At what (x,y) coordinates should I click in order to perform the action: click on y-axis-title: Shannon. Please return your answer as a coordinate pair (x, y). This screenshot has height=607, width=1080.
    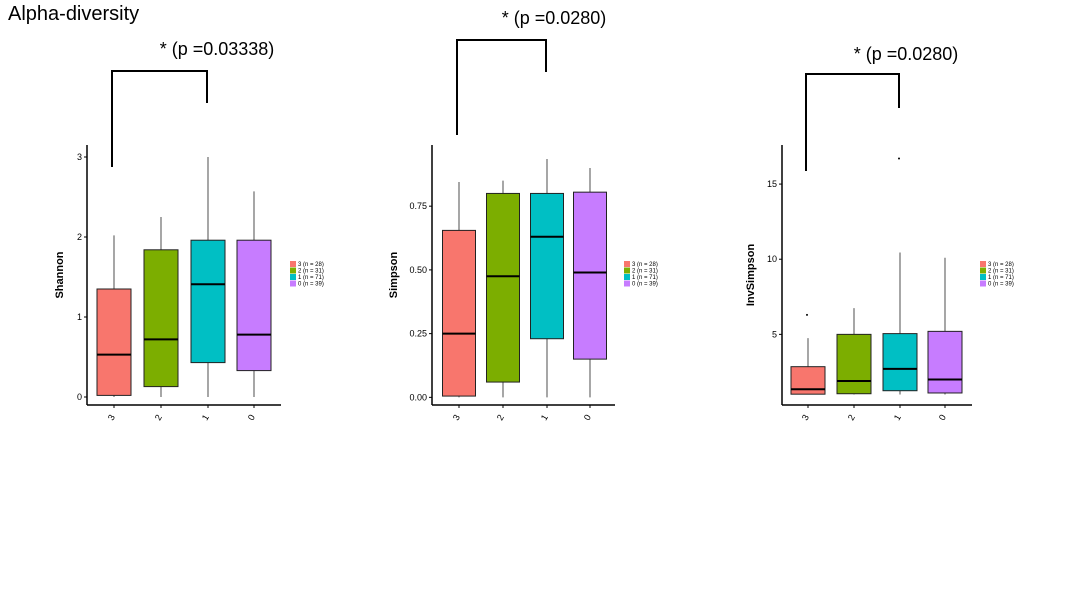
    Looking at the image, I should click on (60, 274).